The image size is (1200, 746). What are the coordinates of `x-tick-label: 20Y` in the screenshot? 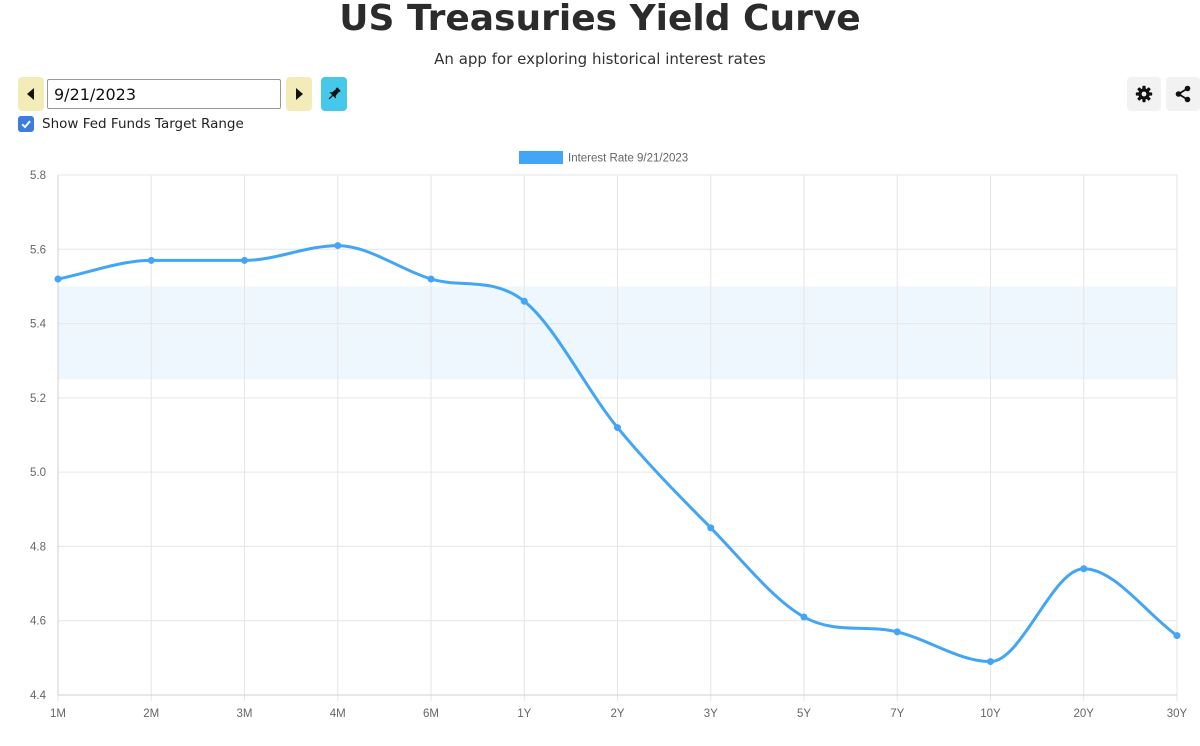 It's located at (1084, 714).